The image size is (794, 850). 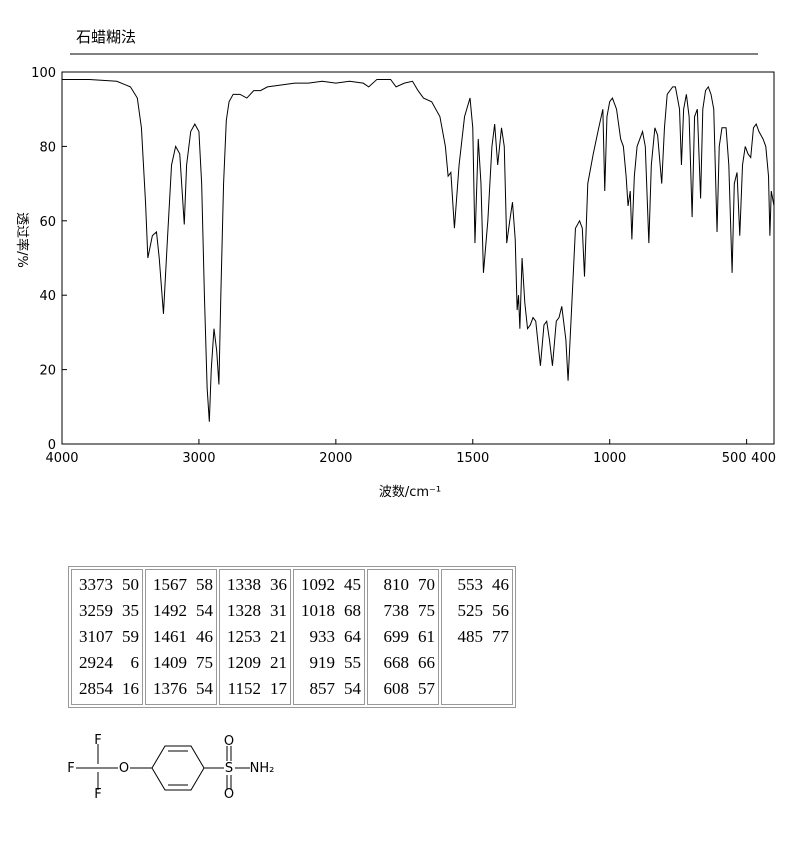 What do you see at coordinates (198, 458) in the screenshot?
I see `x-tick-label: 3000` at bounding box center [198, 458].